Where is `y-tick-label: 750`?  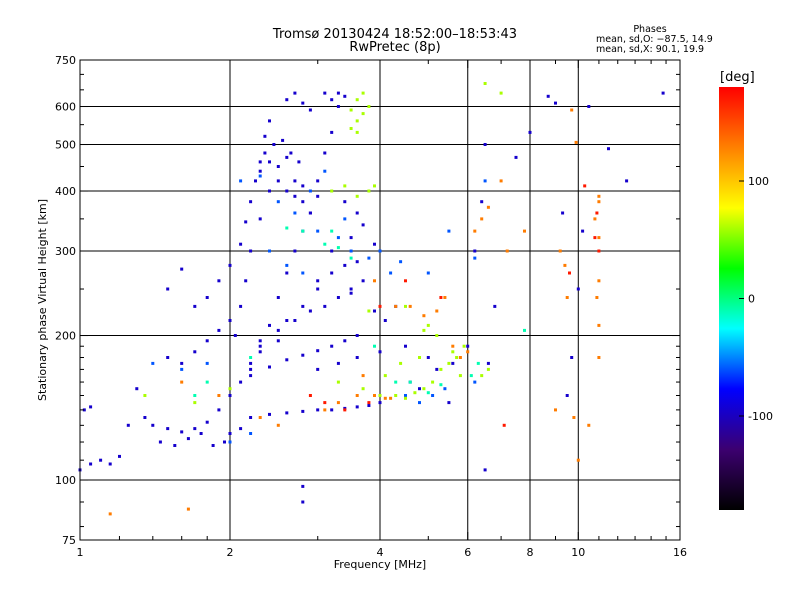 y-tick-label: 750 is located at coordinates (65, 60).